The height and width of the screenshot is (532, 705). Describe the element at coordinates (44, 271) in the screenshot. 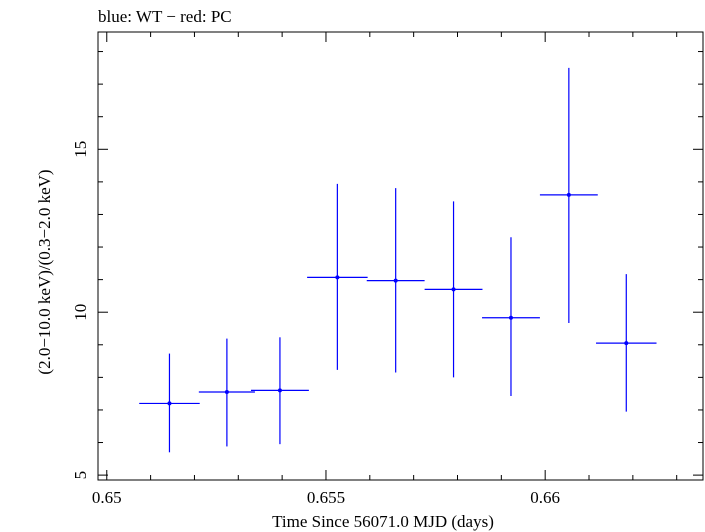

I see `y-axis-label: (2.0−10.0 keV)/(0.3−2.0 keV)` at that location.